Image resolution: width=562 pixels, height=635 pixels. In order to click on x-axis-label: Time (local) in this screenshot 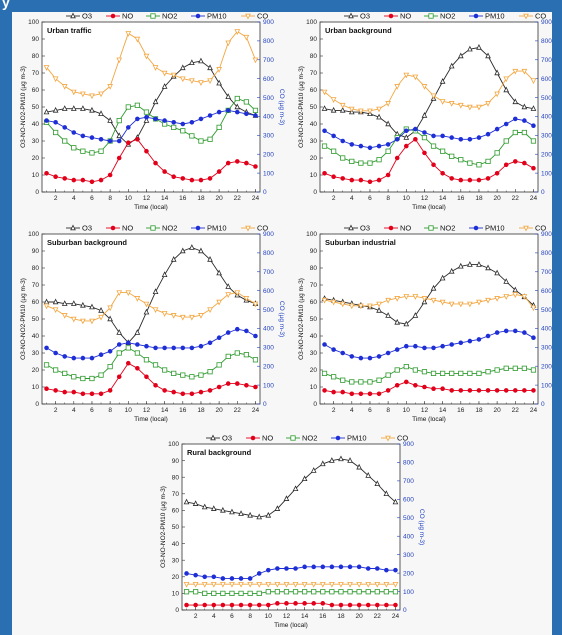, I will do `click(429, 207)`.